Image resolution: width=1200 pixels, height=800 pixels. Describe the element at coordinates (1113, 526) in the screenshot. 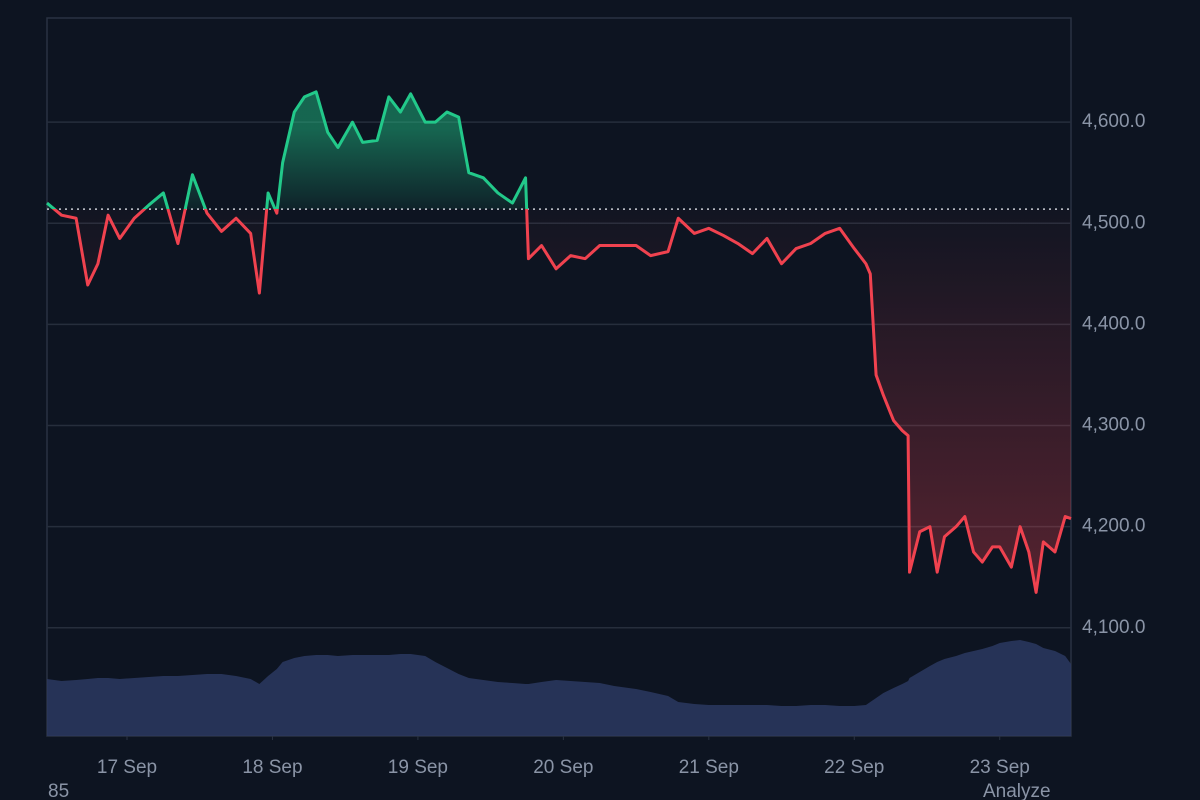

I see `y-tick-label: 4,200.0` at that location.